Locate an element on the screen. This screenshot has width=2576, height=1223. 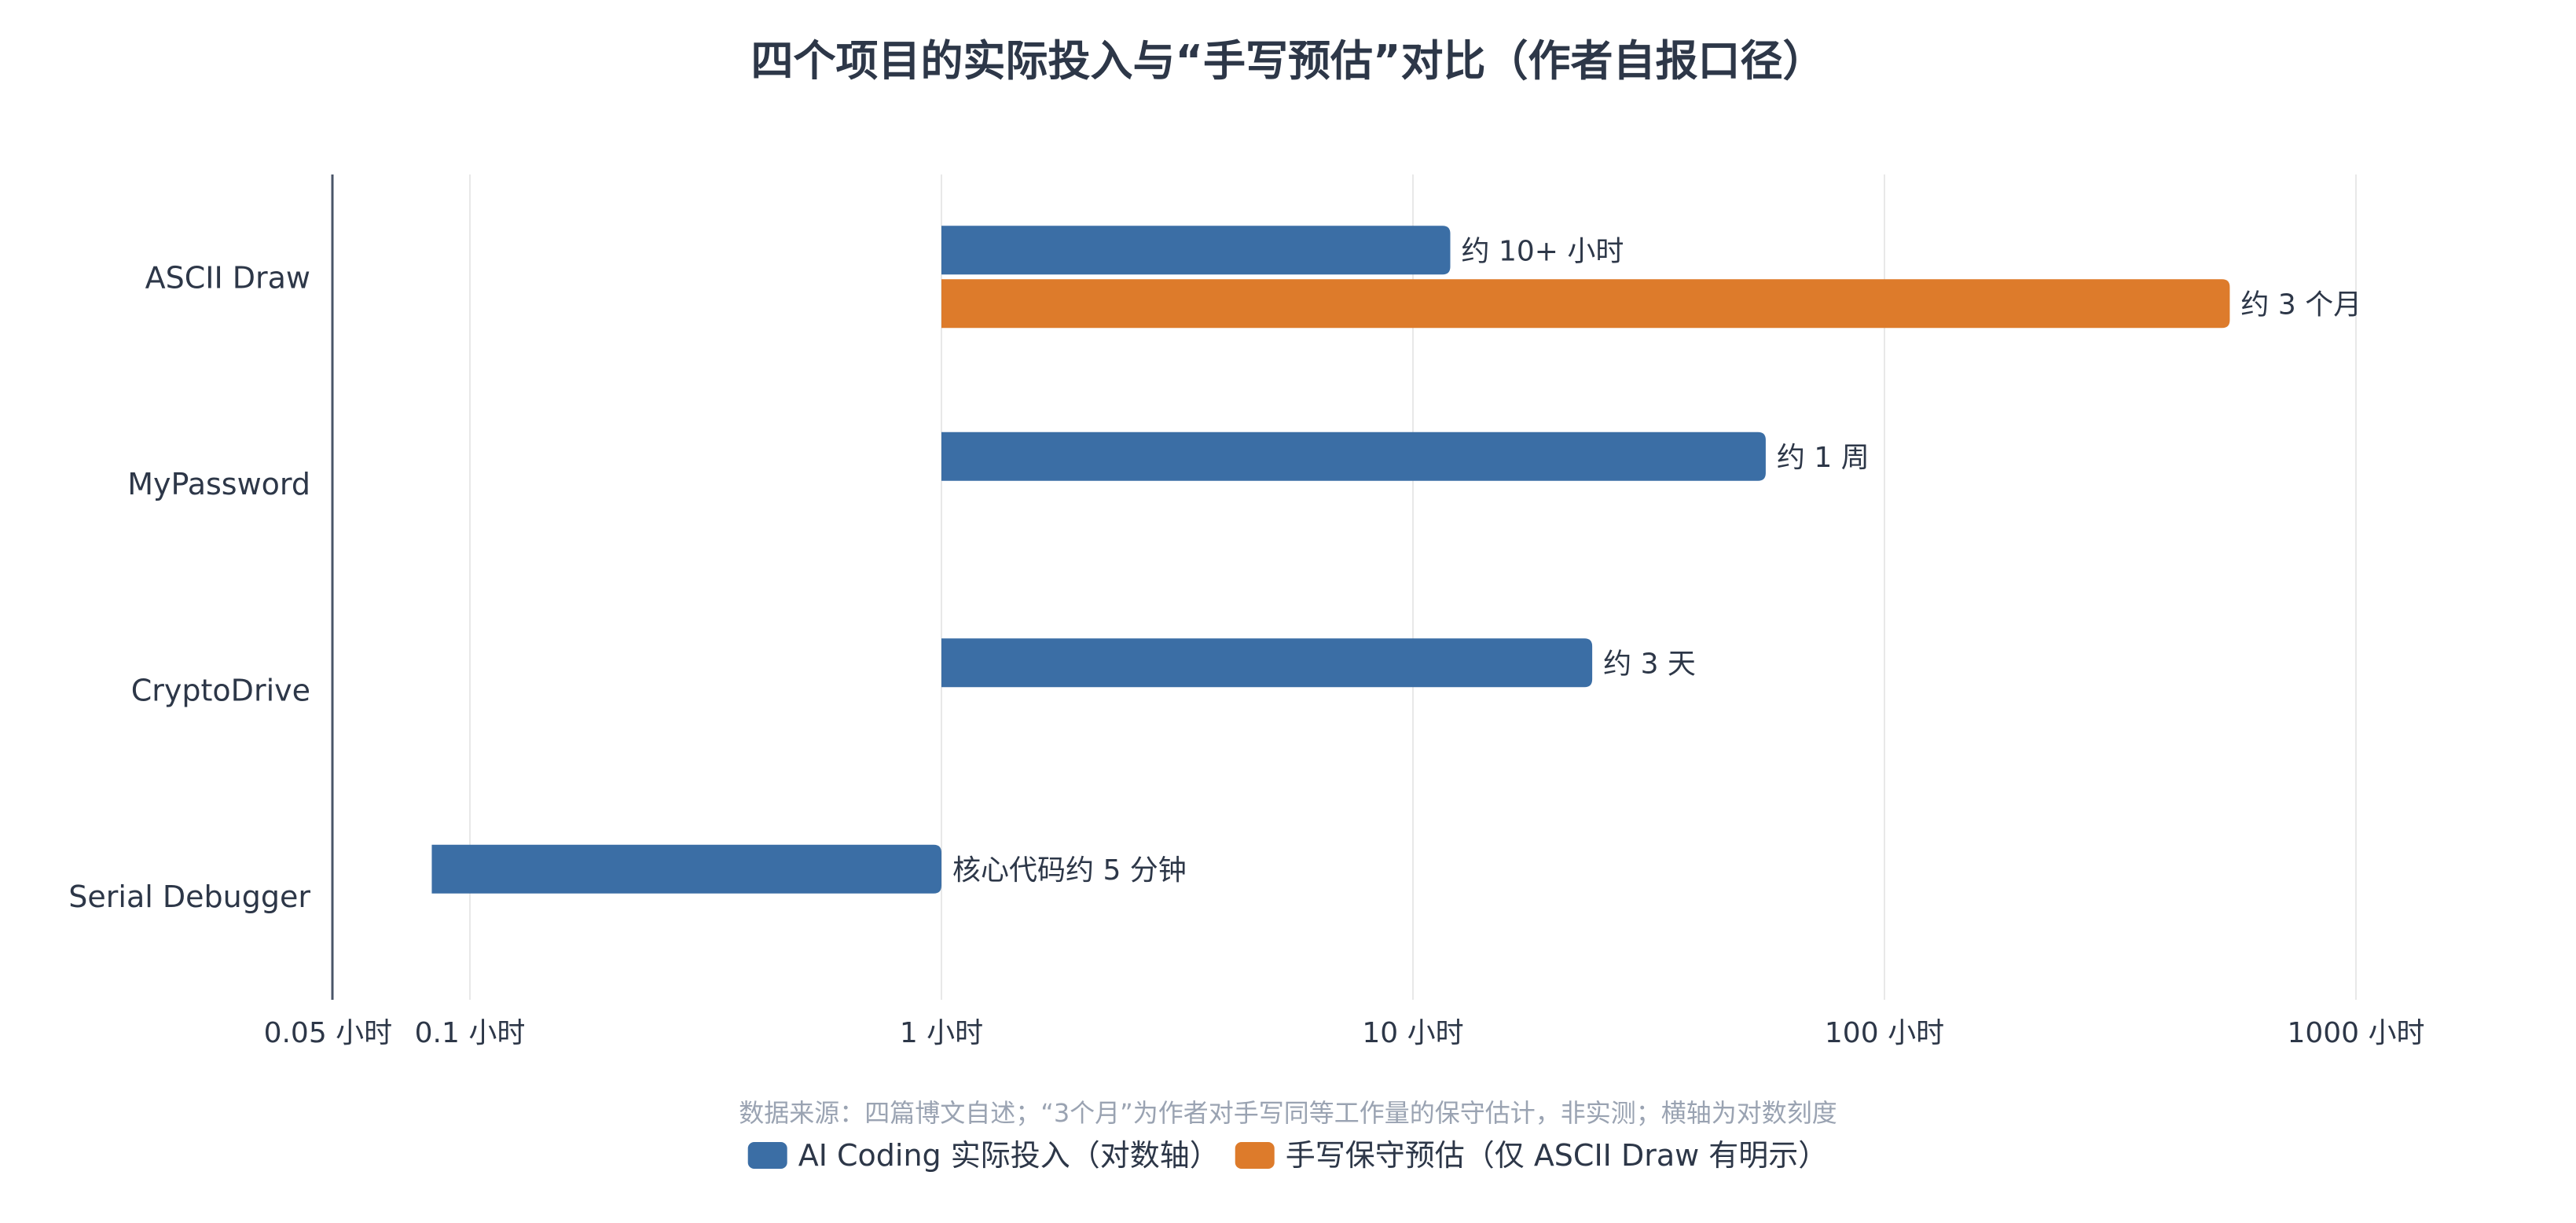
x-tick-label: 1 小时 is located at coordinates (941, 1033).